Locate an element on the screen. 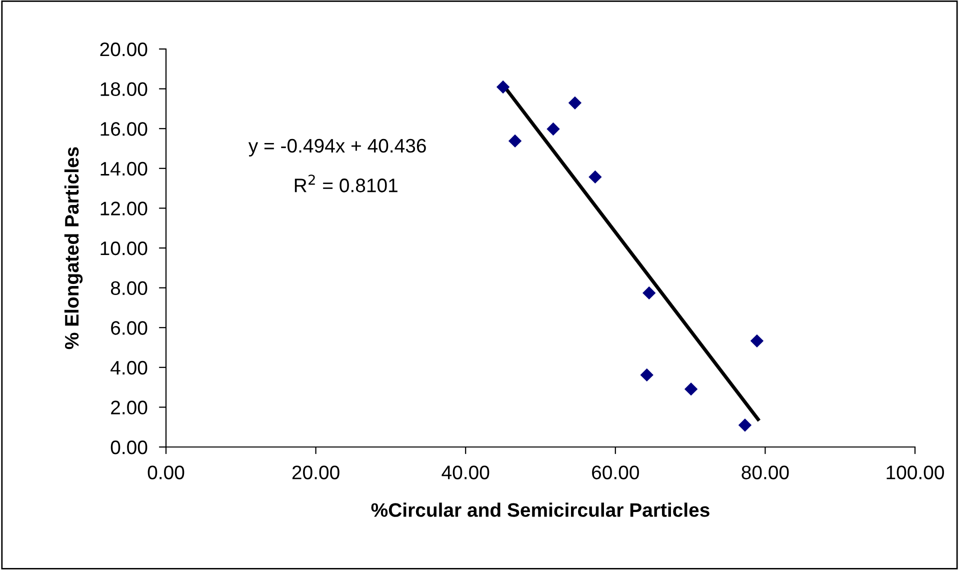  y-tick-label: 6.00 is located at coordinates (129, 328).